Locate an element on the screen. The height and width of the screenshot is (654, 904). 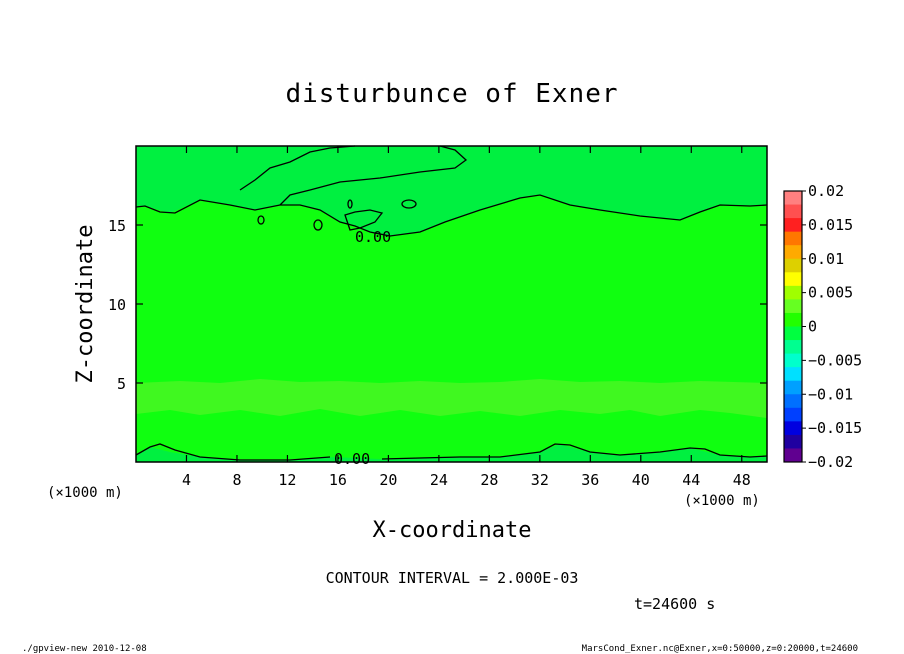
time-text: t=24600 s is located at coordinates (674, 604).